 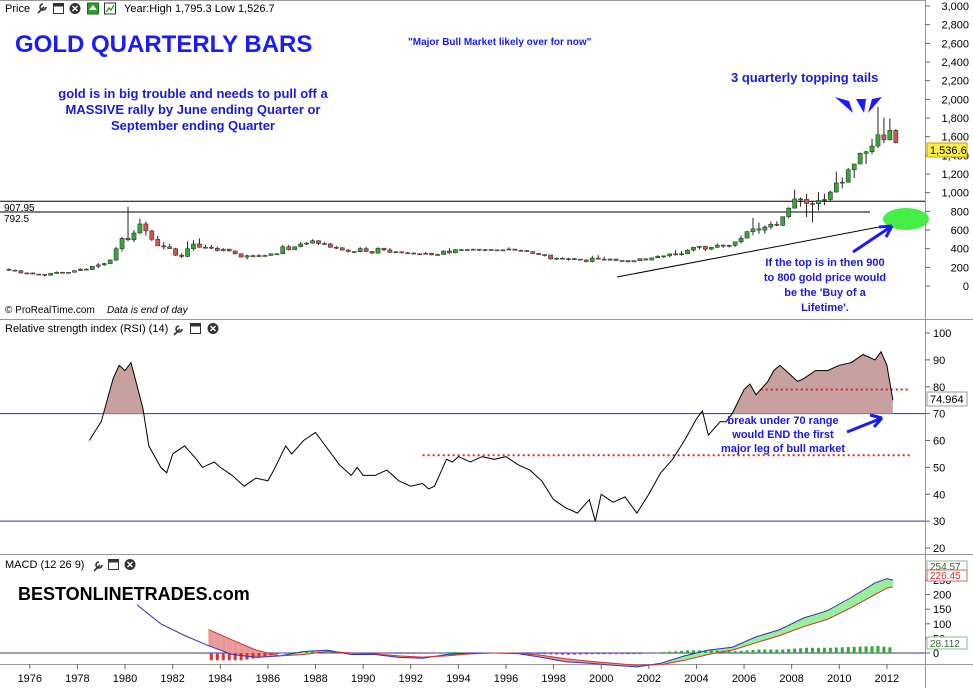 I want to click on macd-wrench-icon, so click(x=98, y=566).